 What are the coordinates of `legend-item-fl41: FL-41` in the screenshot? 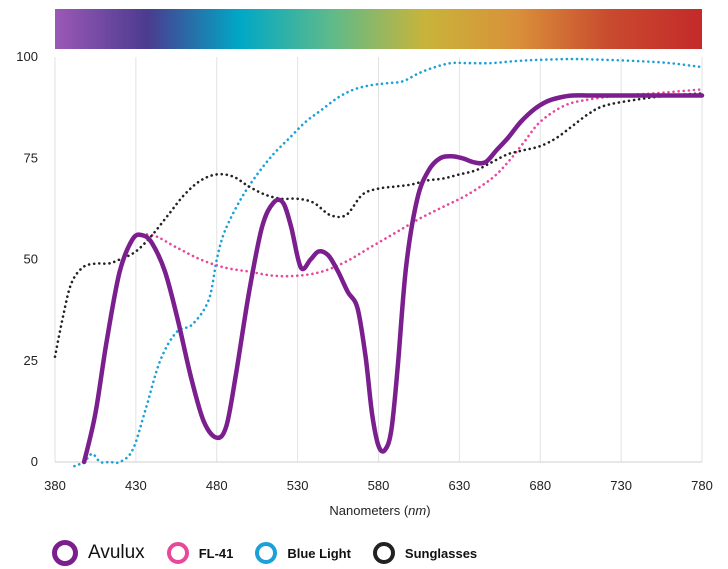 It's located at (200, 553).